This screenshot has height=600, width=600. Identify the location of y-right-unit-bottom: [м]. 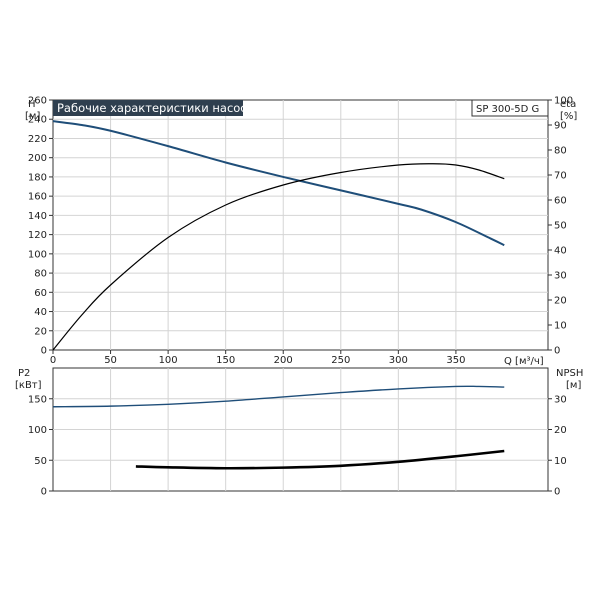
(573, 385).